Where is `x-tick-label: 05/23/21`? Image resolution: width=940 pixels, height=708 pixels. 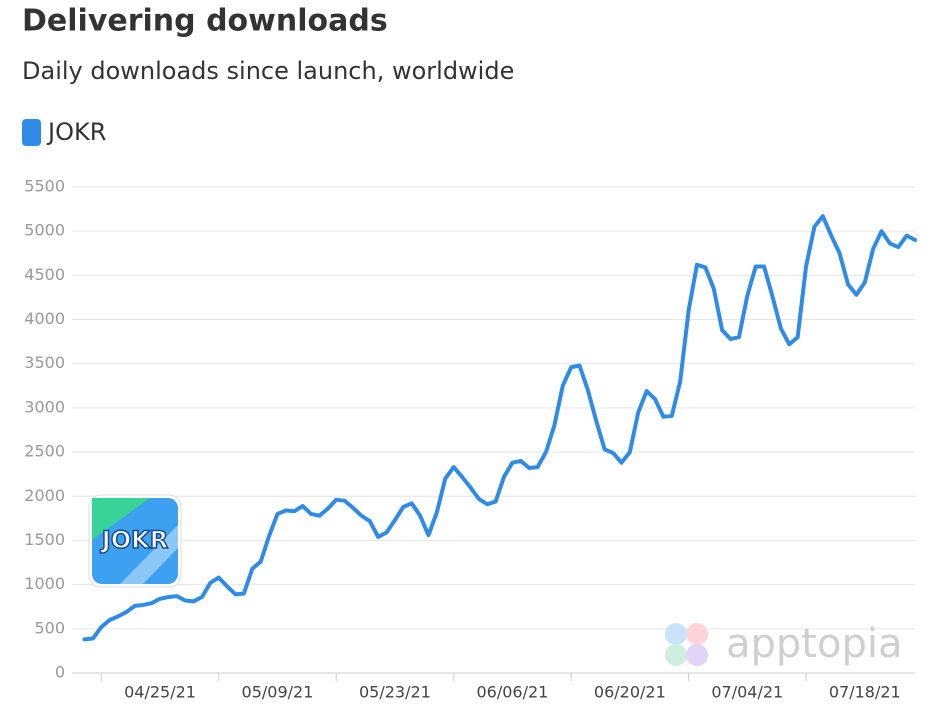
x-tick-label: 05/23/21 is located at coordinates (395, 692).